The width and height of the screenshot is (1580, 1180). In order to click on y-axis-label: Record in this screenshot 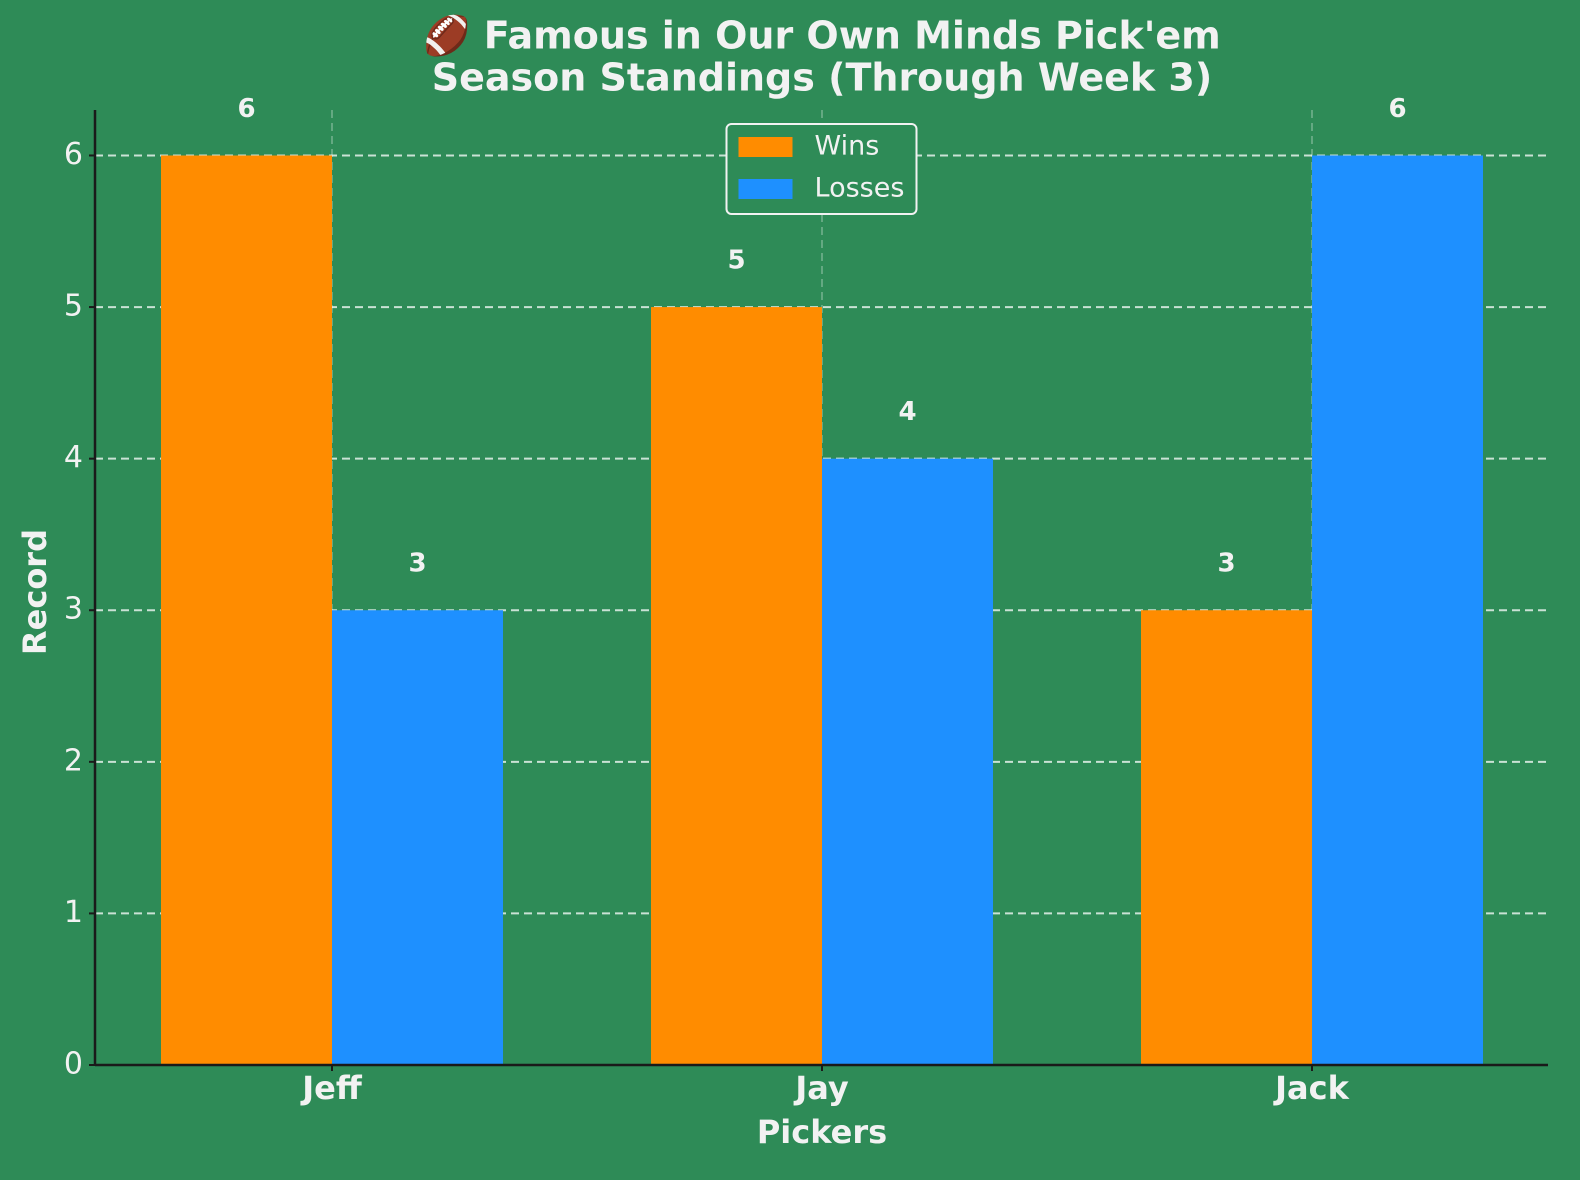, I will do `click(35, 592)`.